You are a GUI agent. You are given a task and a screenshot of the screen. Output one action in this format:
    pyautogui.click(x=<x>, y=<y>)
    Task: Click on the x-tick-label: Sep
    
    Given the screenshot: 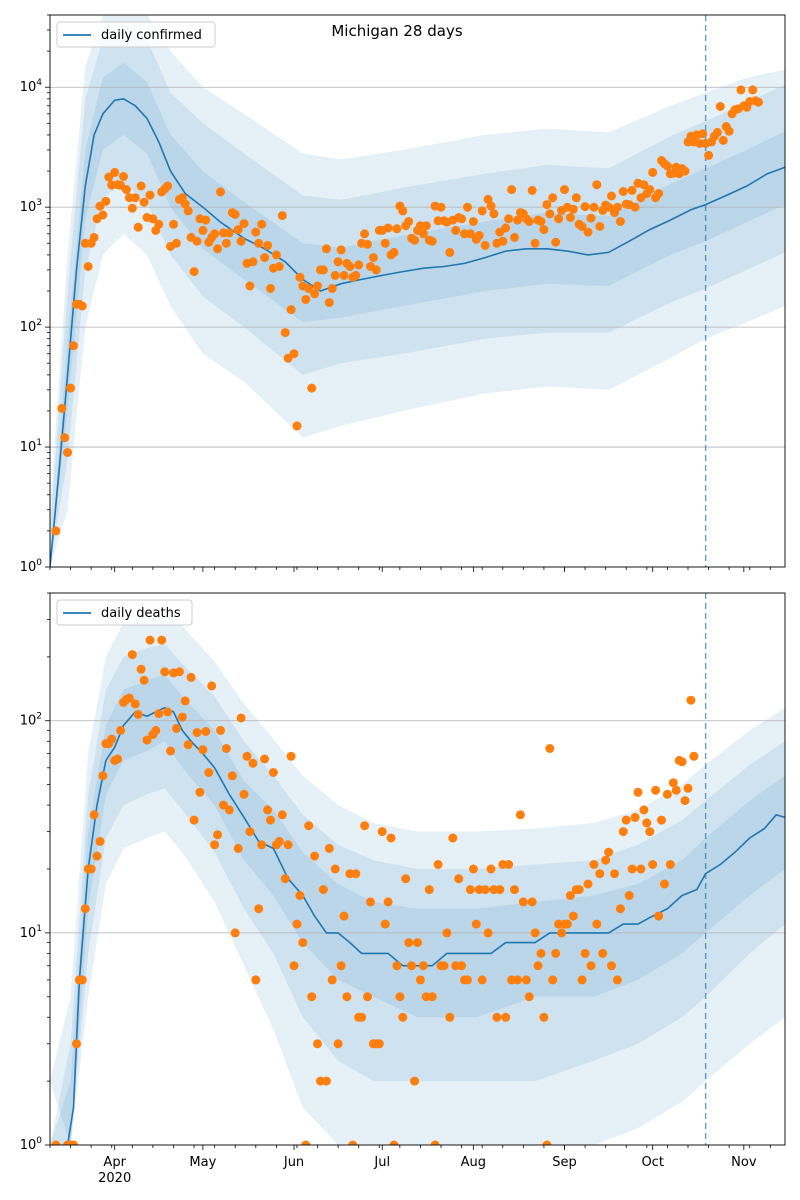 What is the action you would take?
    pyautogui.click(x=564, y=1162)
    